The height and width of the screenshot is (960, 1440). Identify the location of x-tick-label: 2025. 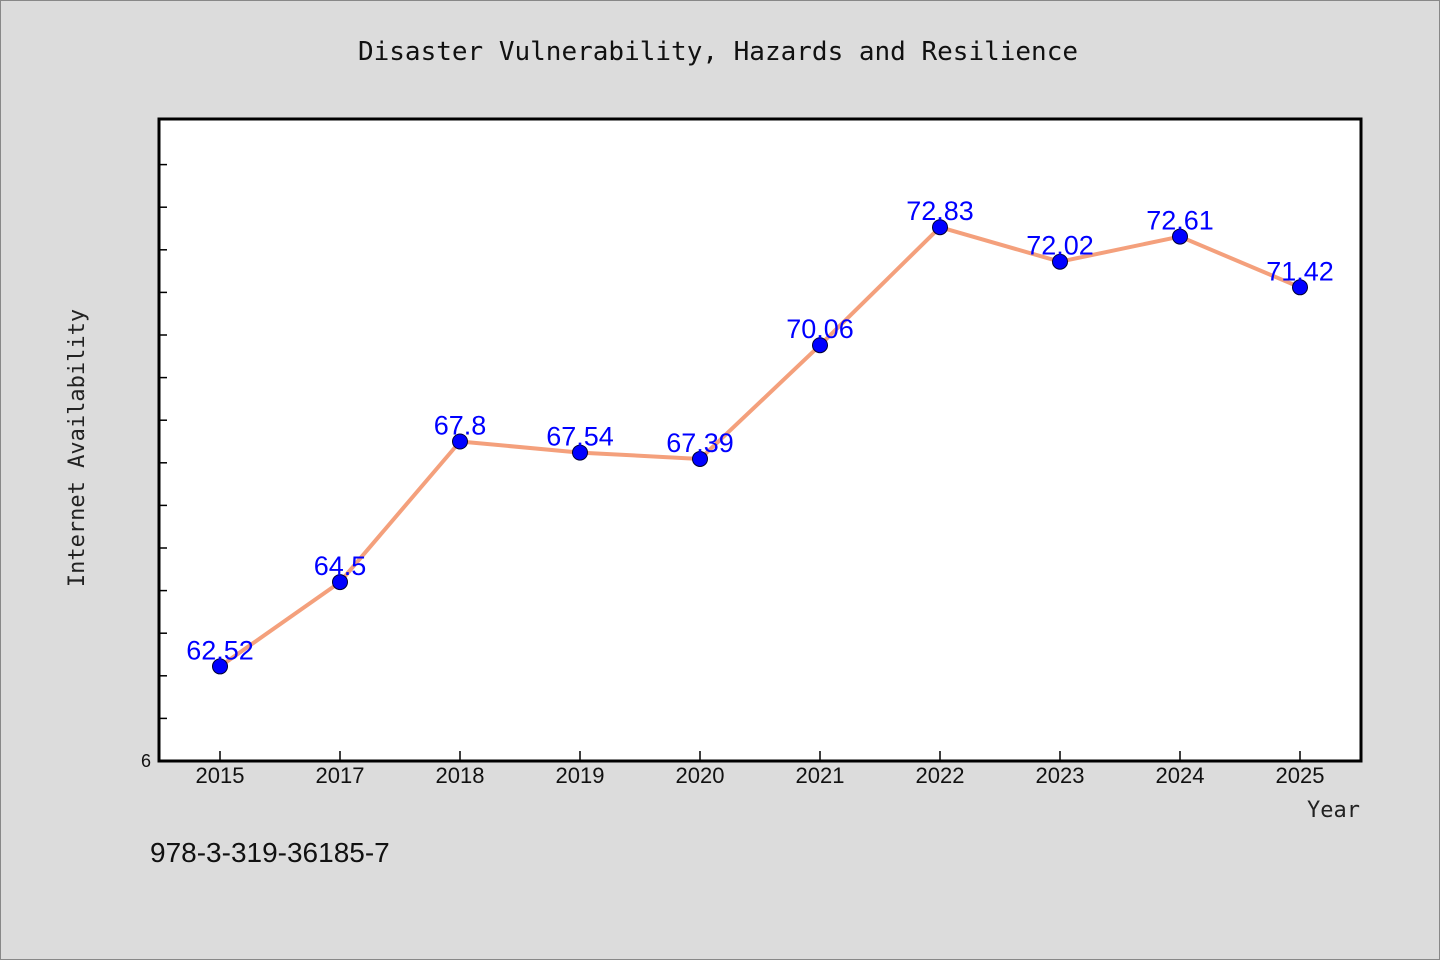
(1300, 775).